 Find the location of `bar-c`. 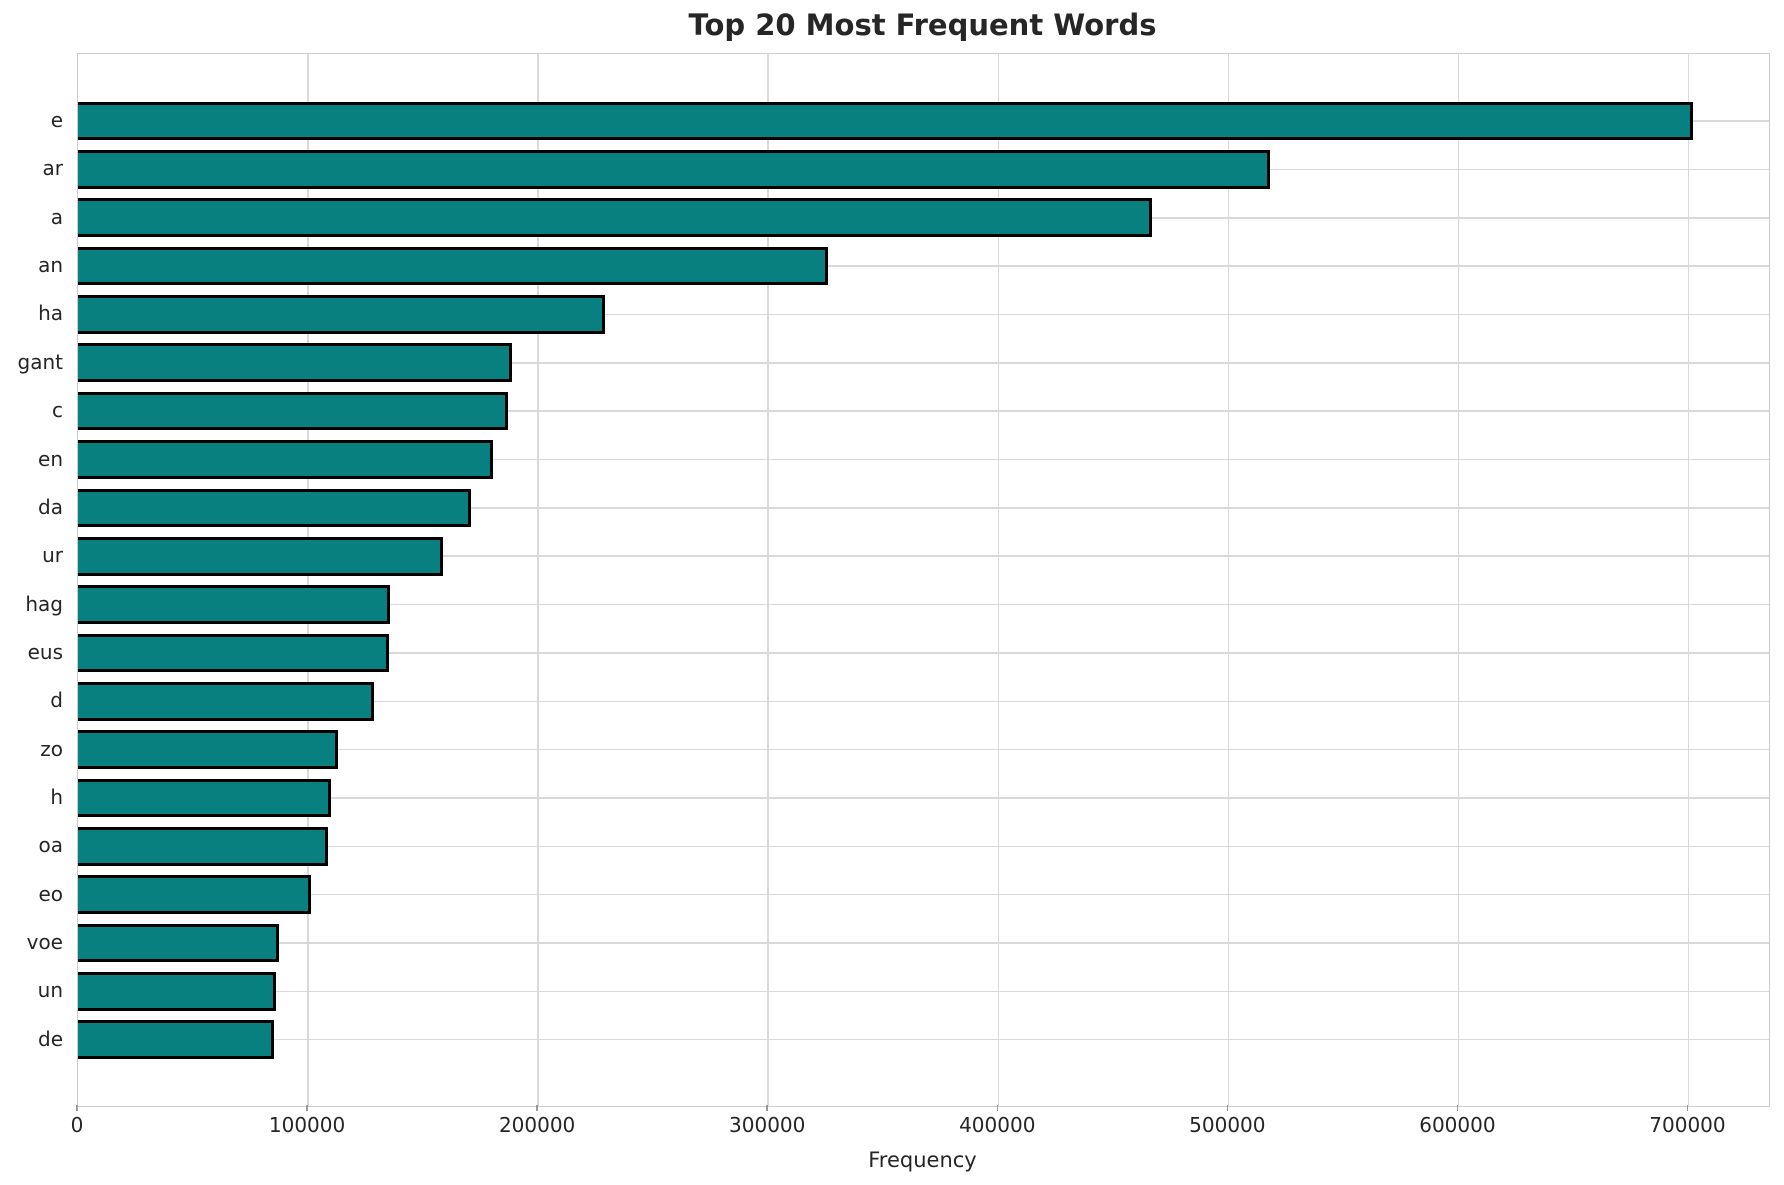

bar-c is located at coordinates (293, 411).